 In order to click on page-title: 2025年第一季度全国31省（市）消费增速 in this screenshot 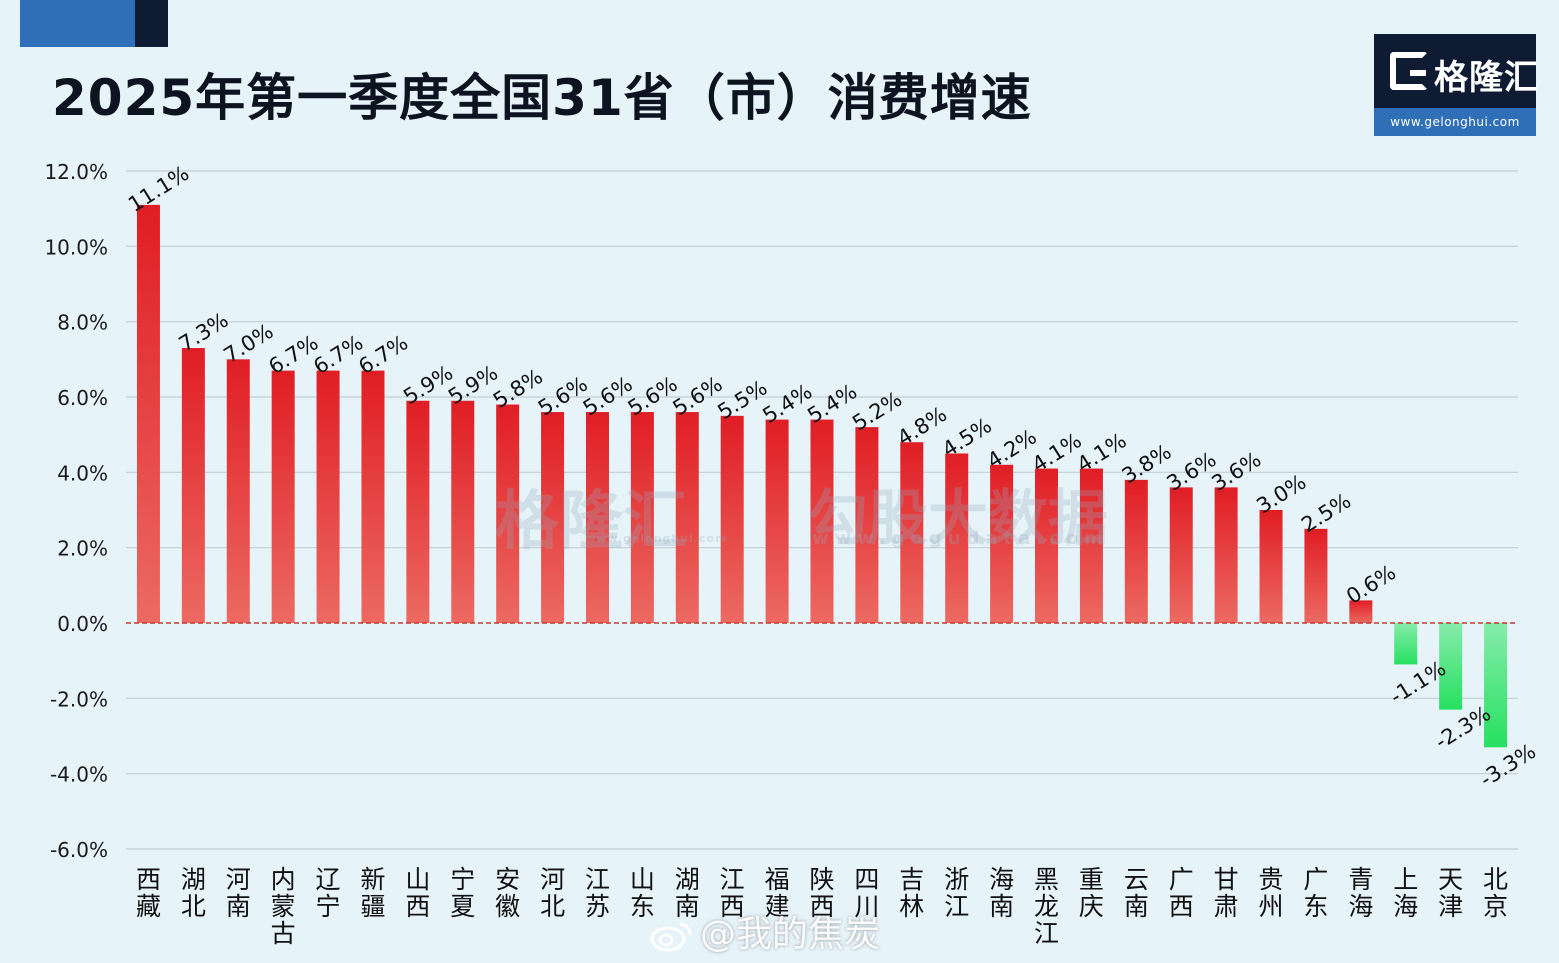, I will do `click(542, 98)`.